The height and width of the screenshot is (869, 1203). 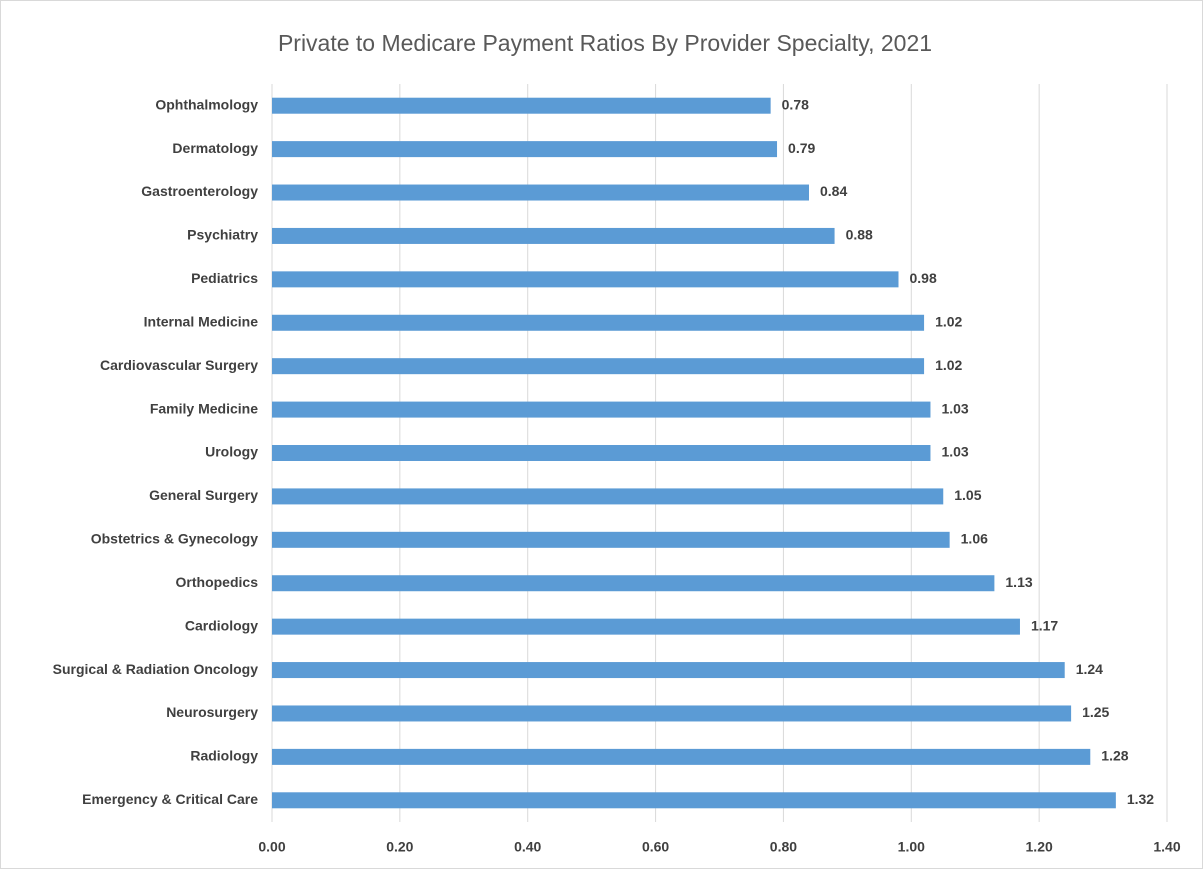 I want to click on y-tick-label: Gastroenterology, so click(x=199, y=191).